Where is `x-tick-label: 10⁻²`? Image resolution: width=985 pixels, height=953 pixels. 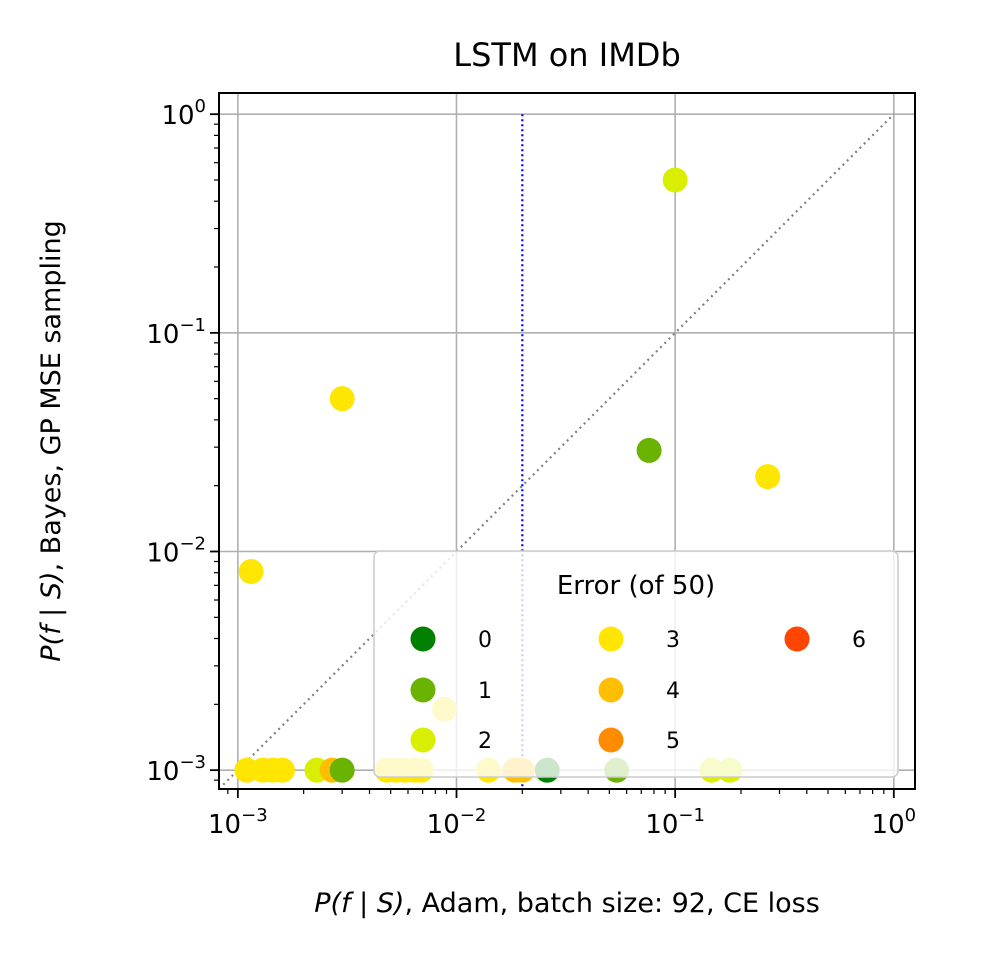
x-tick-label: 10⁻² is located at coordinates (457, 822).